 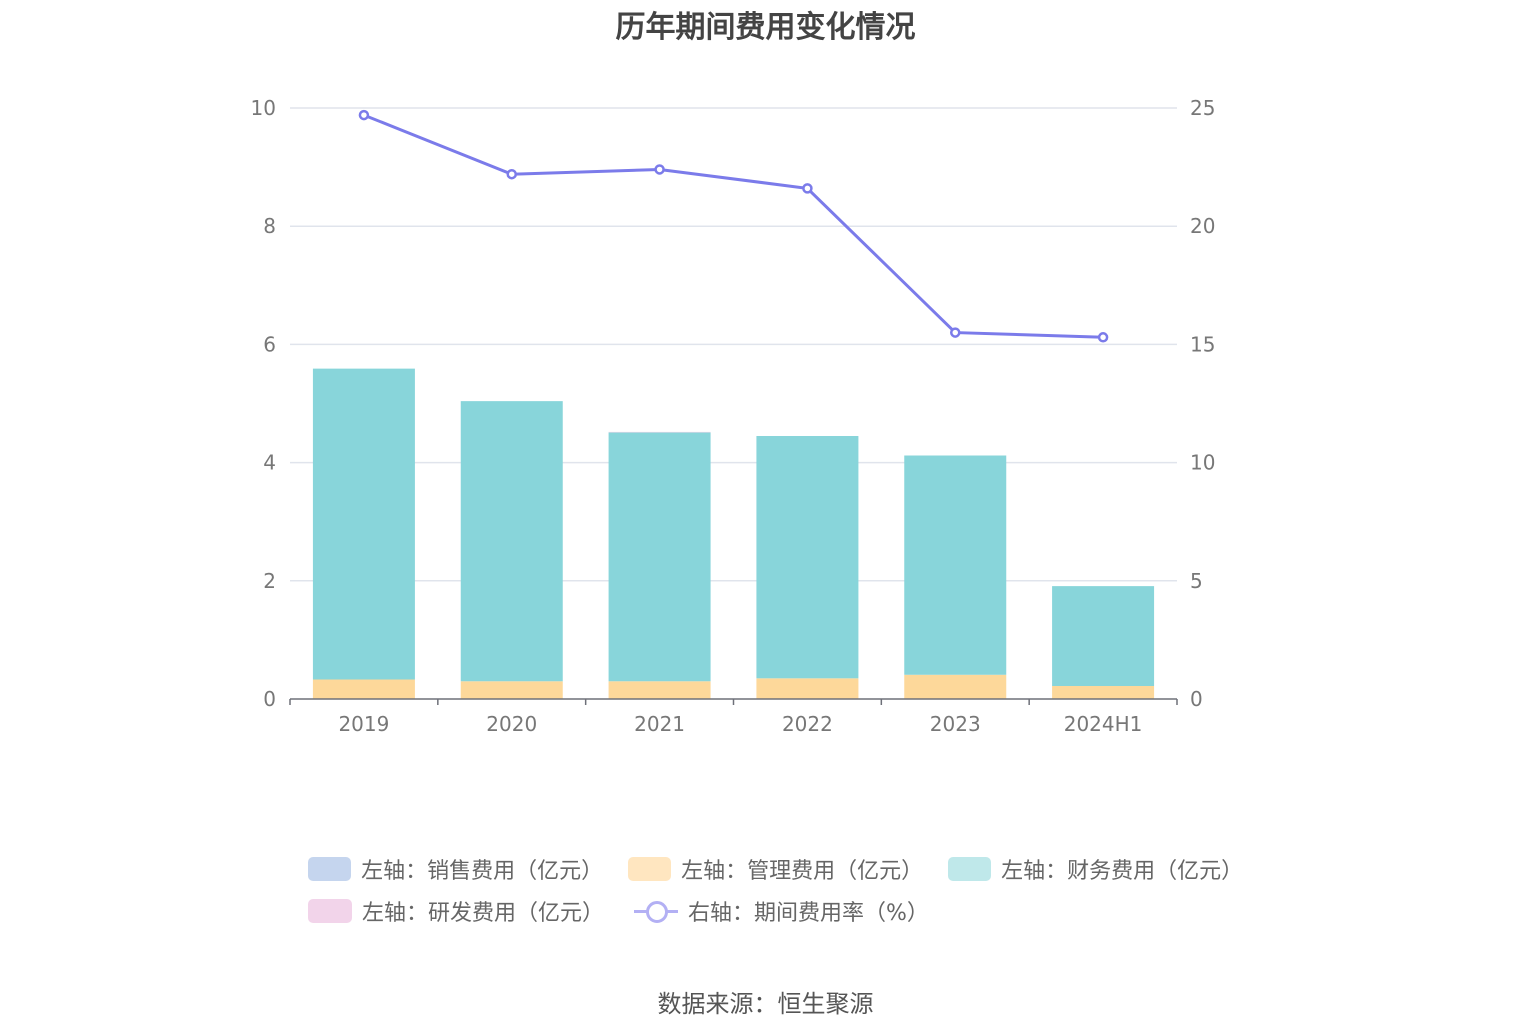 What do you see at coordinates (955, 724) in the screenshot?
I see `x-tick-label: 2023` at bounding box center [955, 724].